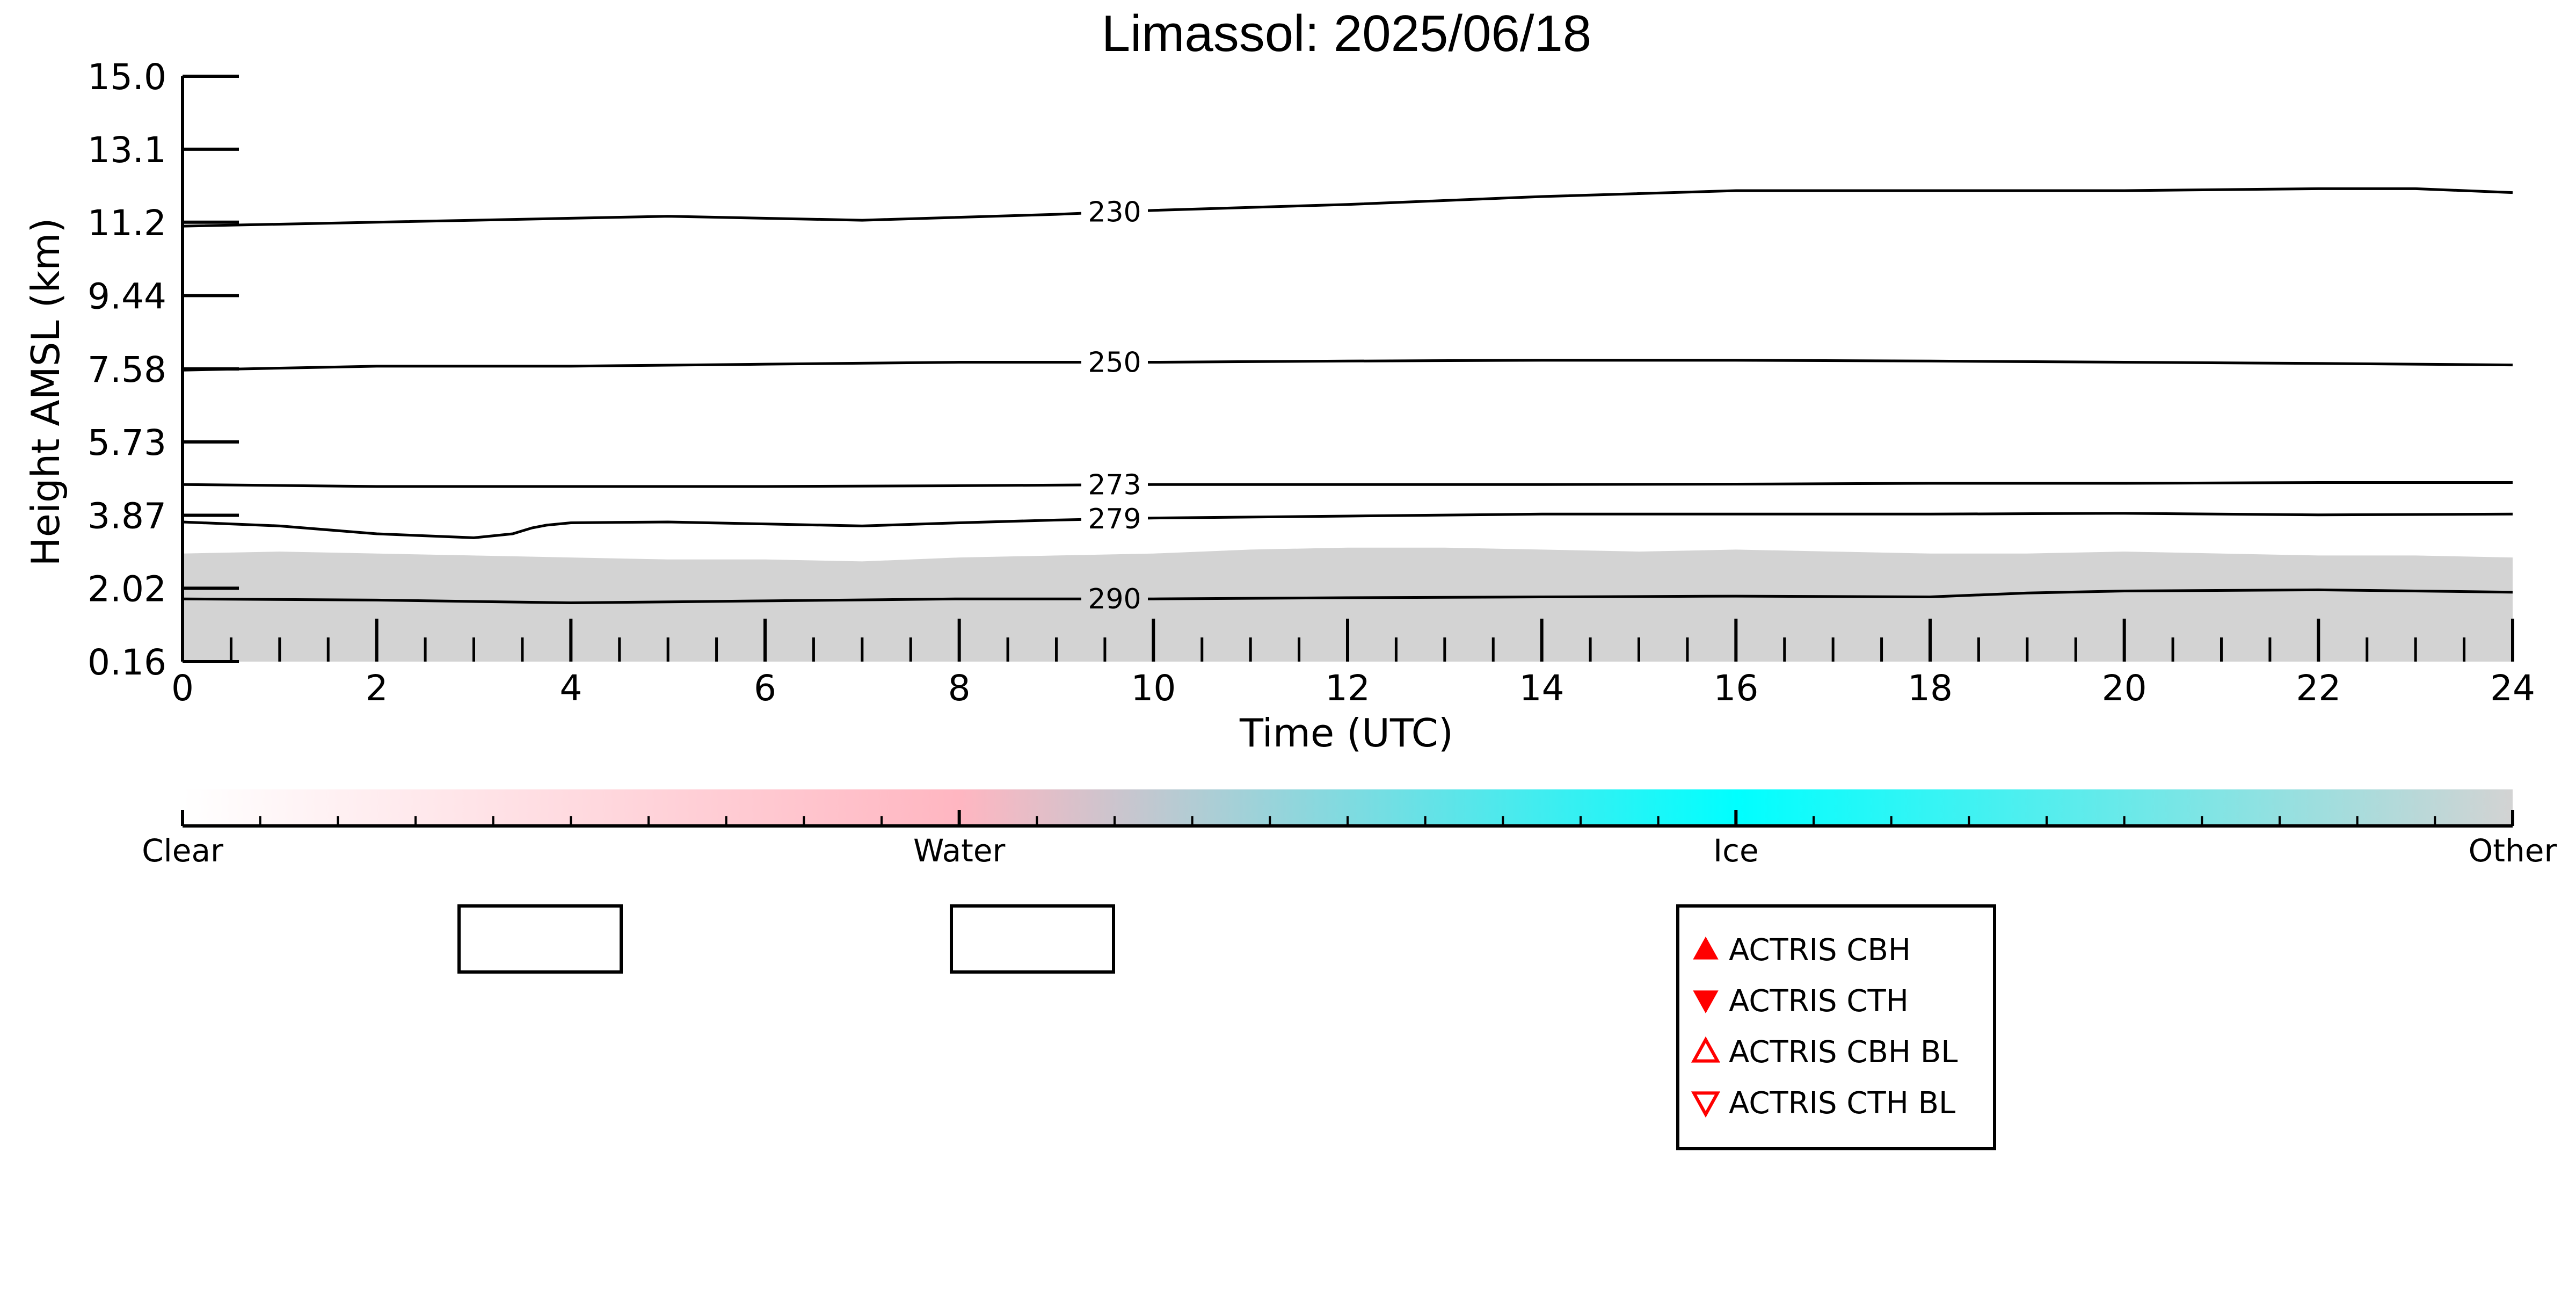  I want to click on y-tick-label: 5.73, so click(127, 442).